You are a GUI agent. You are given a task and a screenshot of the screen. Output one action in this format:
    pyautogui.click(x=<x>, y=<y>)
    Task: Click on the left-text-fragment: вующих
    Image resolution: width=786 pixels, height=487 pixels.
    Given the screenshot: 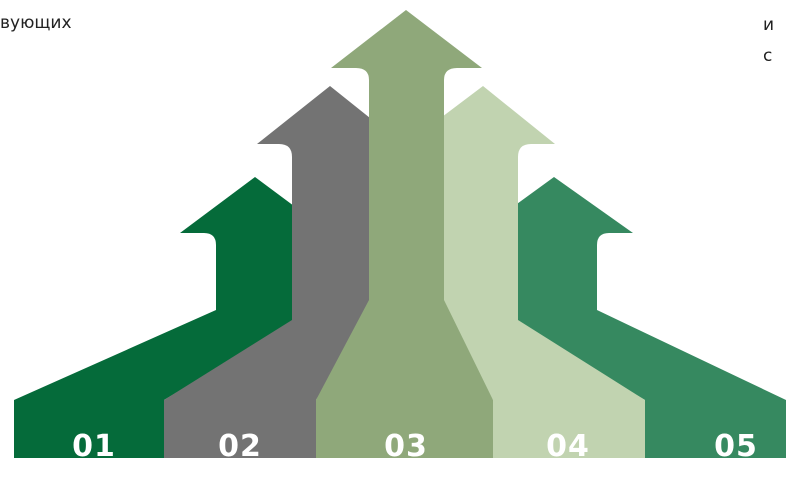 What is the action you would take?
    pyautogui.click(x=36, y=23)
    